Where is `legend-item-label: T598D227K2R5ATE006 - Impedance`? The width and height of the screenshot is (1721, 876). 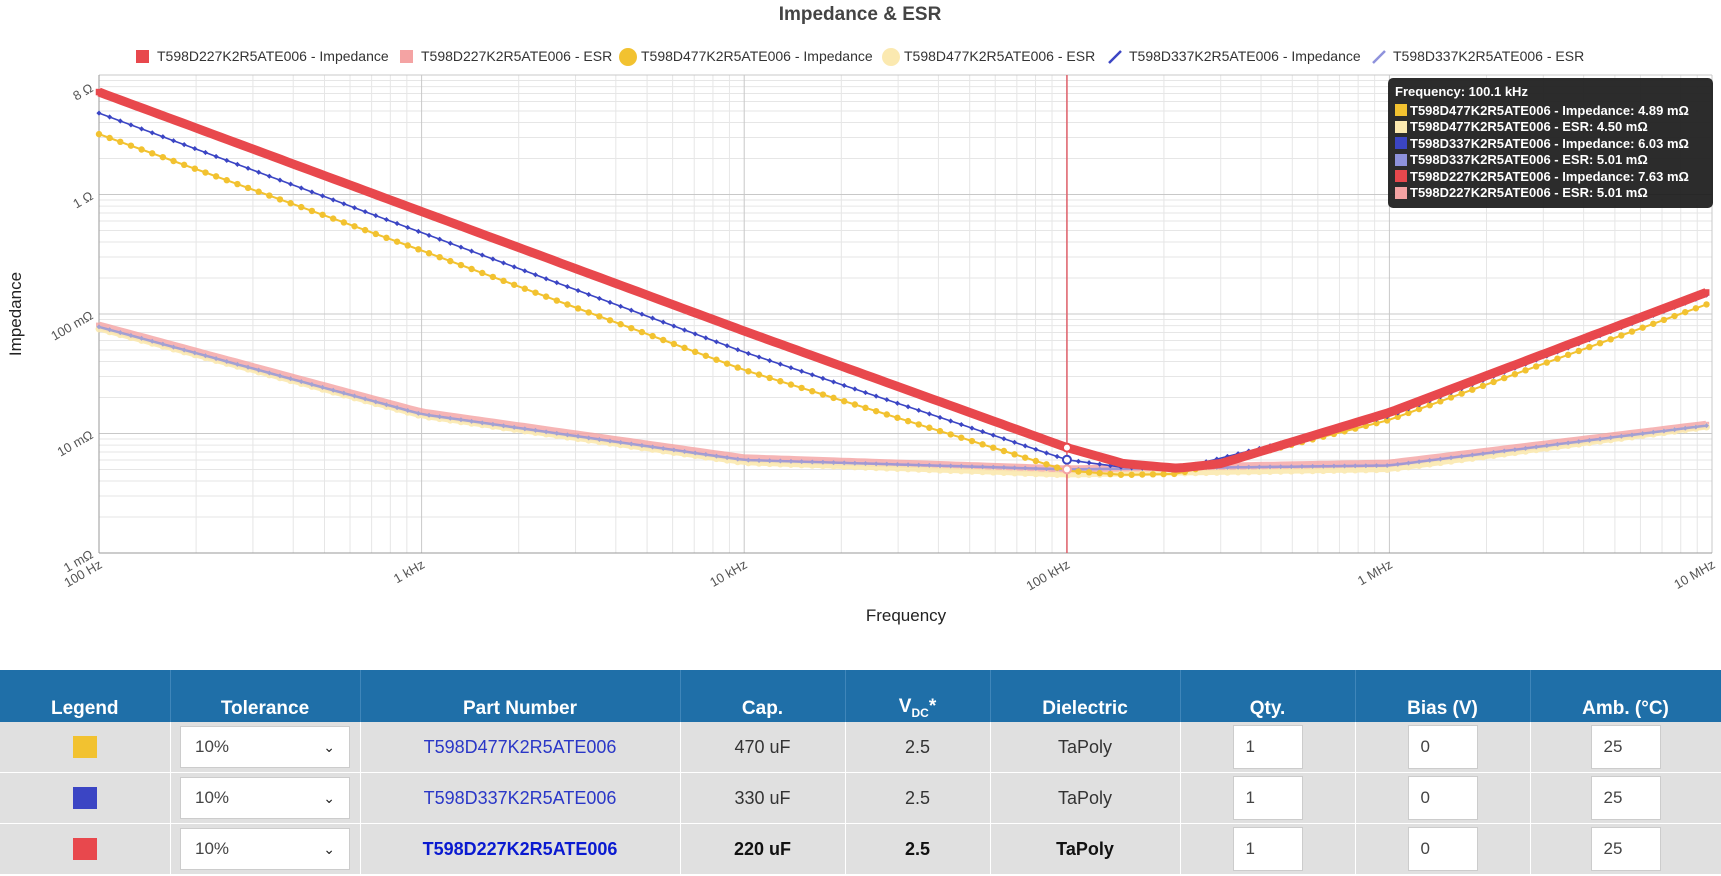 legend-item-label: T598D227K2R5ATE006 - Impedance is located at coordinates (273, 56).